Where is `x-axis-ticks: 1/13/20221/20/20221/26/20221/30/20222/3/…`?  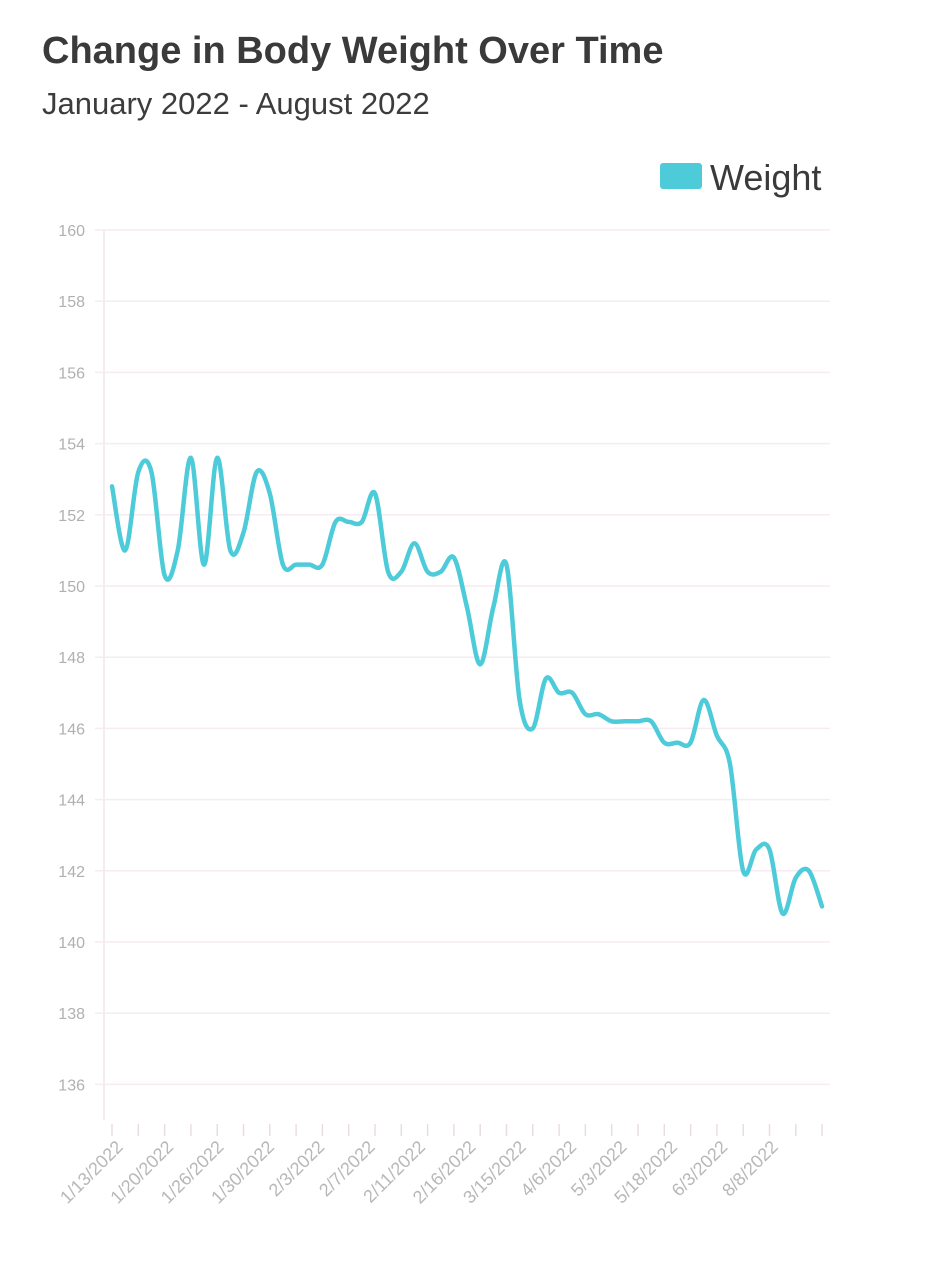
x-axis-ticks: 1/13/20221/20/20221/26/20221/30/20222/3/… is located at coordinates (439, 1165).